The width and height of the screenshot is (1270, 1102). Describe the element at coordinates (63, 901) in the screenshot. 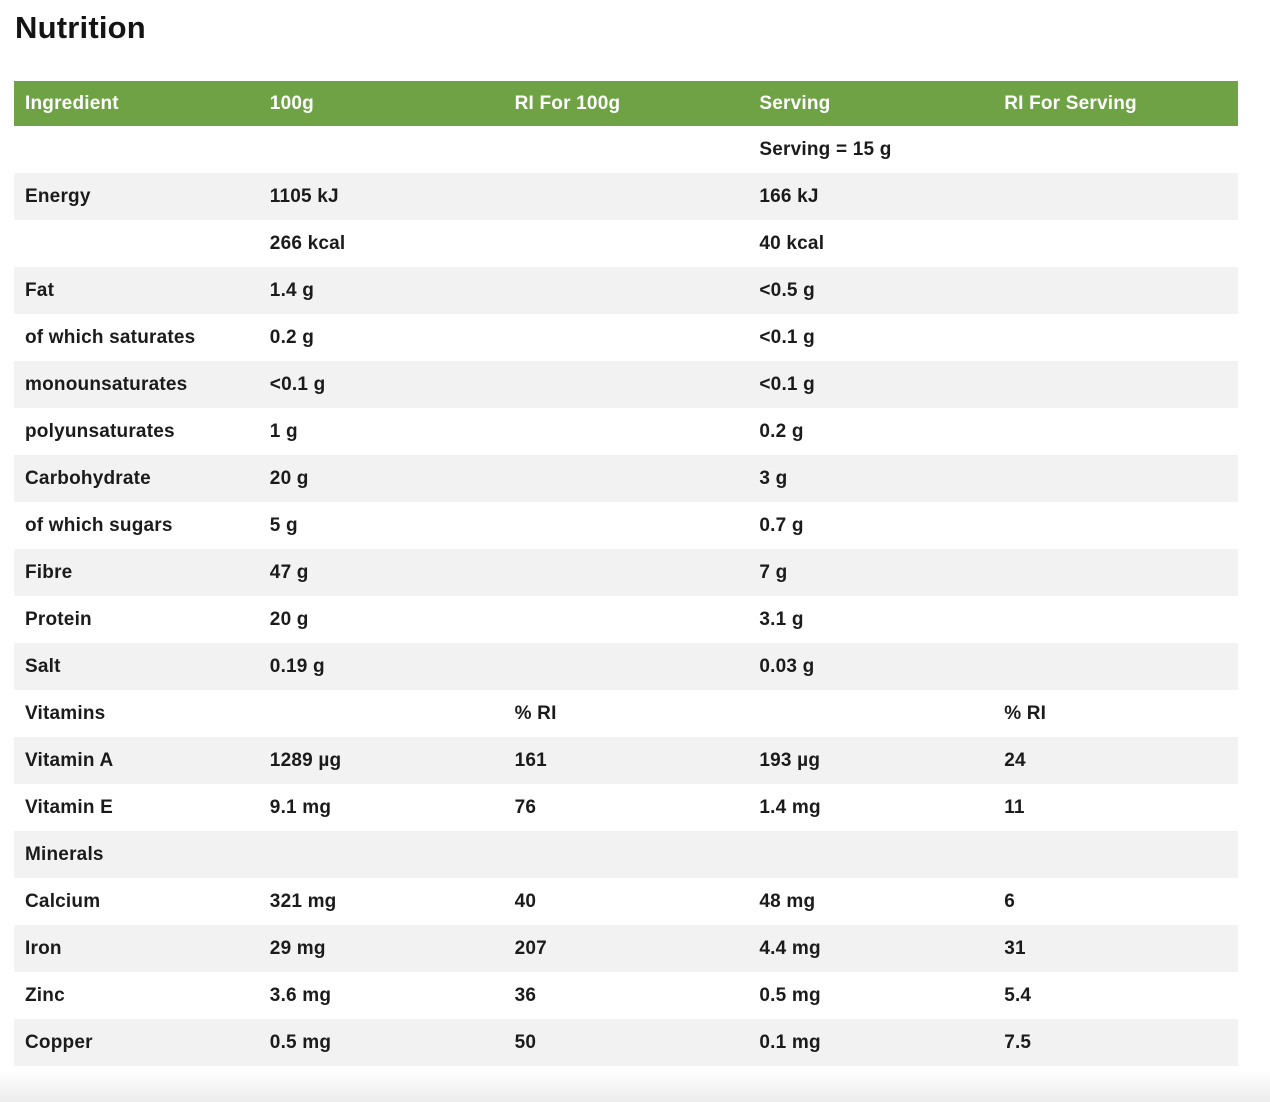

I see `cell-ingredient: Calcium` at that location.